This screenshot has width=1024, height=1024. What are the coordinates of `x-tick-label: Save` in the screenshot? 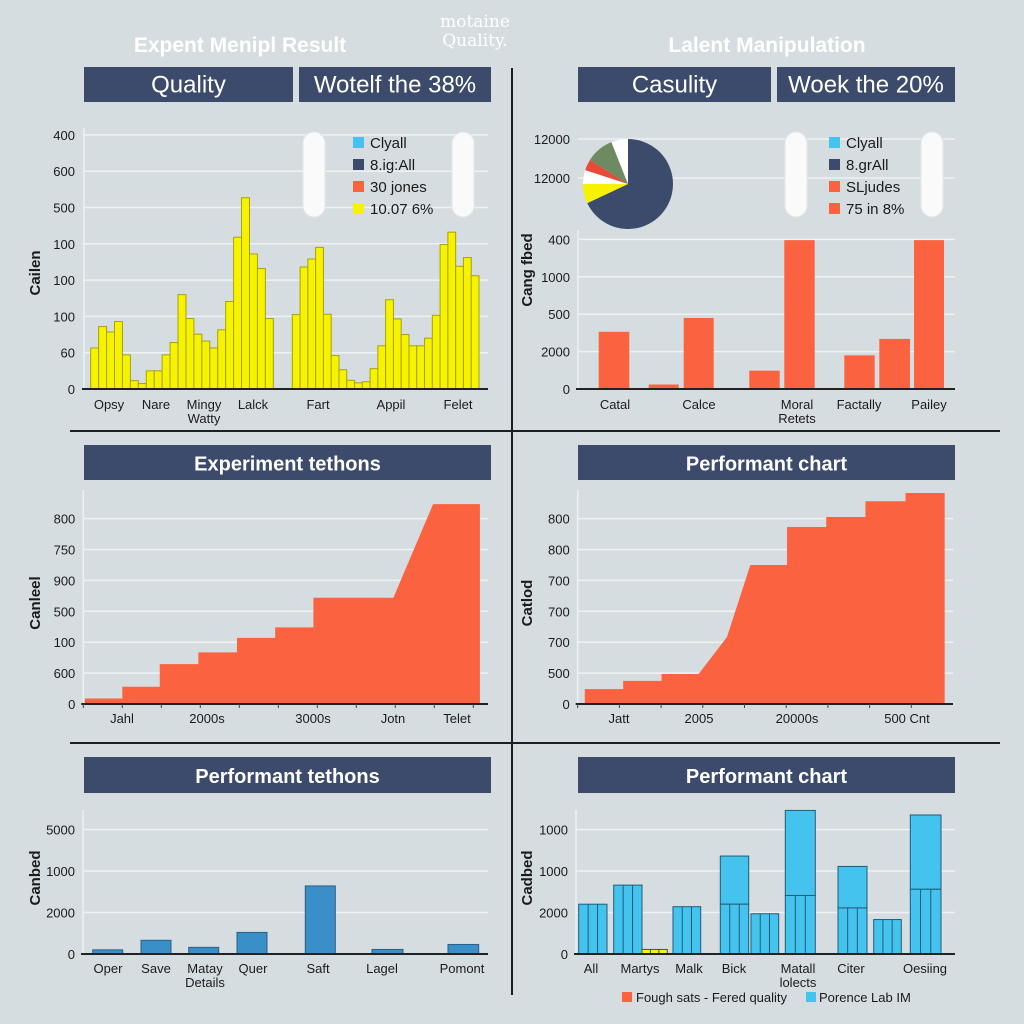 It's located at (156, 968).